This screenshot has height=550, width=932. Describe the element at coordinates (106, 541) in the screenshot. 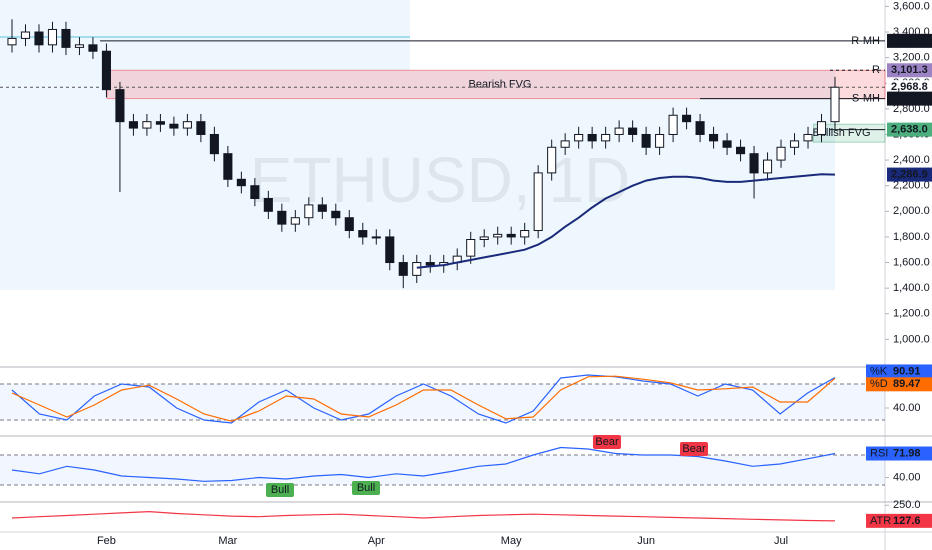

I see `x-tick-label: Feb` at that location.